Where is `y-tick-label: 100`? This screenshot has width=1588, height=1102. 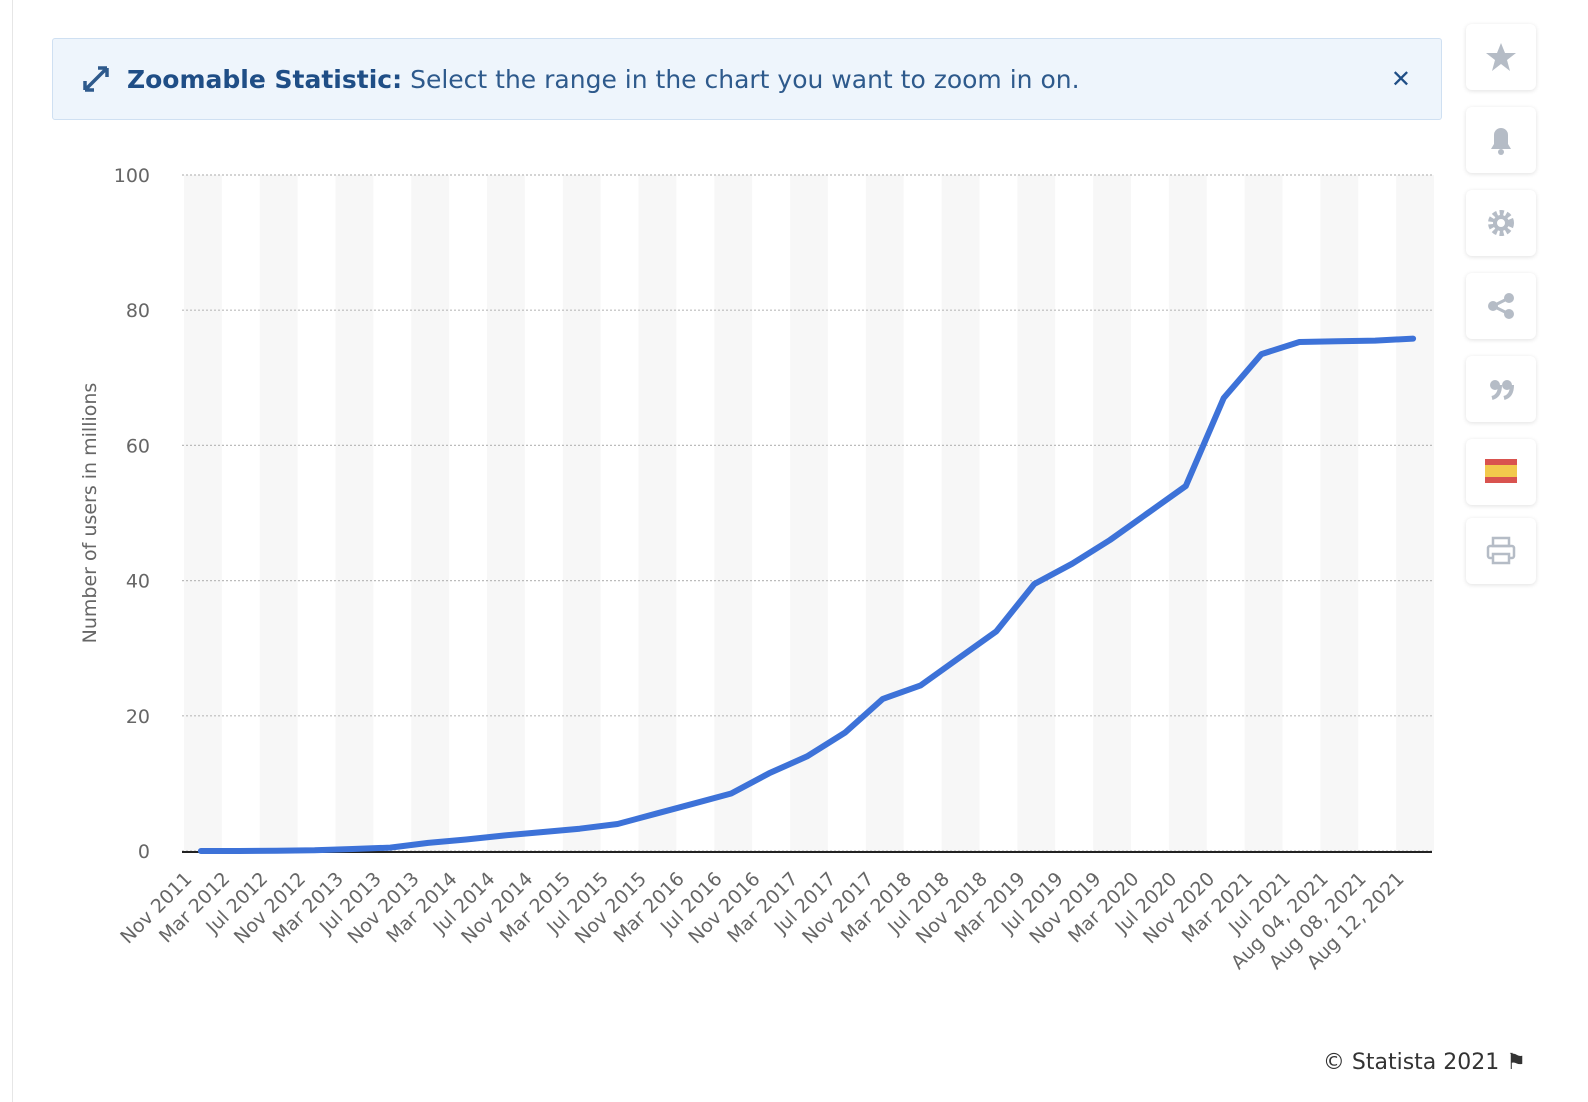 y-tick-label: 100 is located at coordinates (132, 176).